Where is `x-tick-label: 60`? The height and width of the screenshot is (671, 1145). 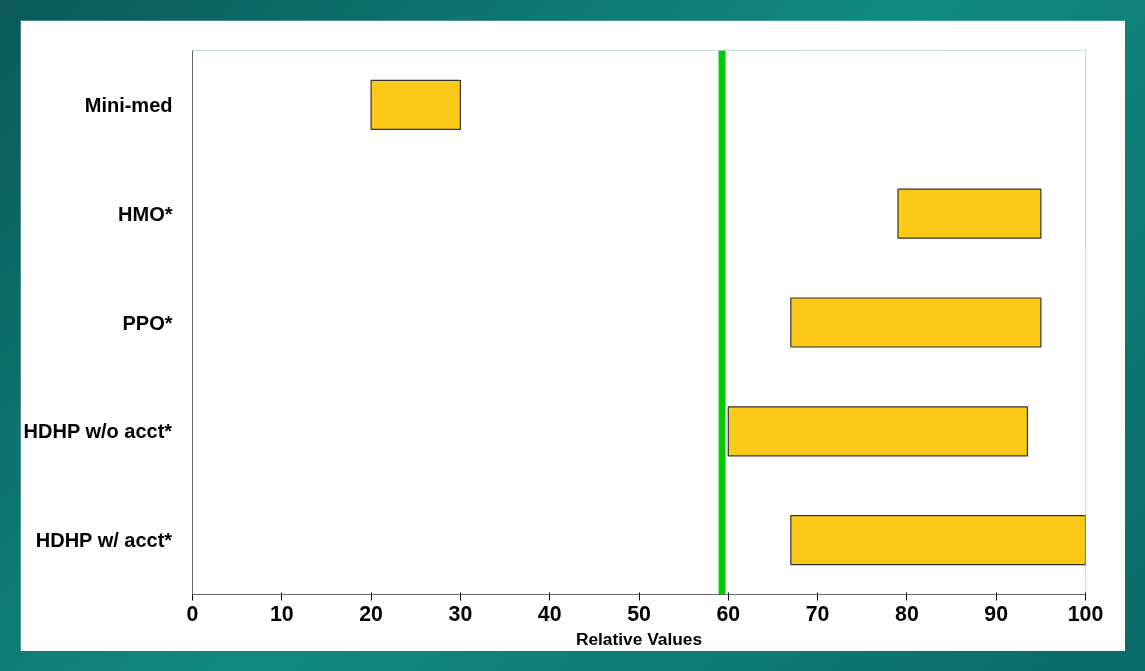
x-tick-label: 60 is located at coordinates (728, 613).